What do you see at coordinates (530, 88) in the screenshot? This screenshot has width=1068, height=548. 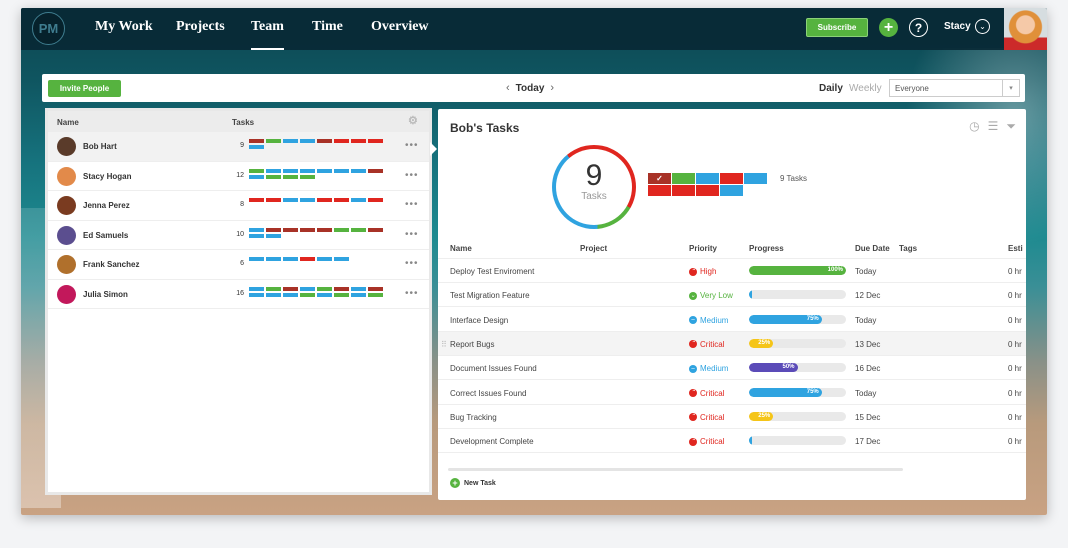 I see `date-label: Today` at bounding box center [530, 88].